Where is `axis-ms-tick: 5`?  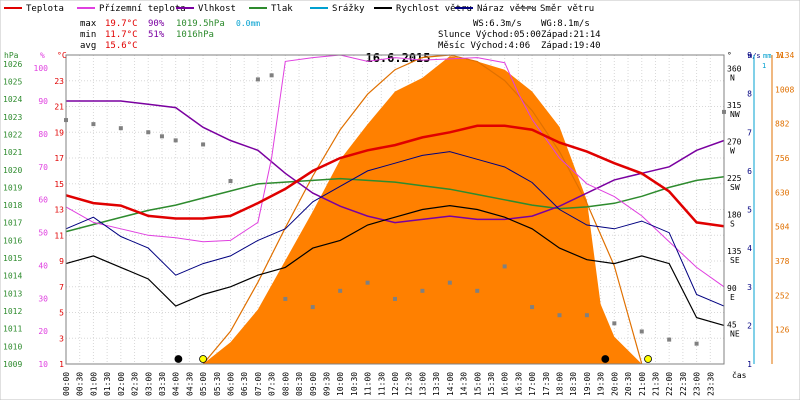
axis-ms-tick: 5 is located at coordinates (749, 210).